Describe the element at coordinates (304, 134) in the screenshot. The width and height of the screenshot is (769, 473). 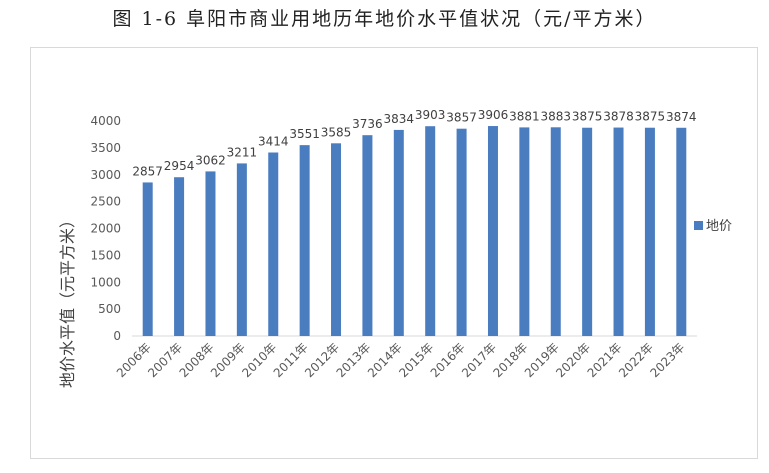
I see `data-label-2011年: 3551` at that location.